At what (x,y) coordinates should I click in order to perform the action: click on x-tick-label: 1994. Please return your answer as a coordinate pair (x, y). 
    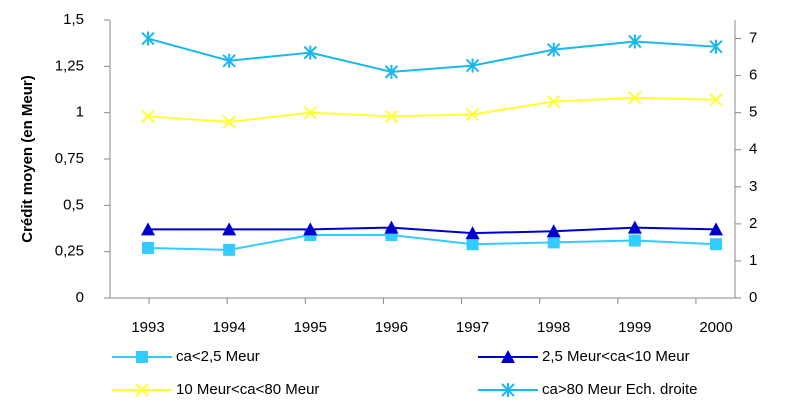
    Looking at the image, I should click on (228, 327).